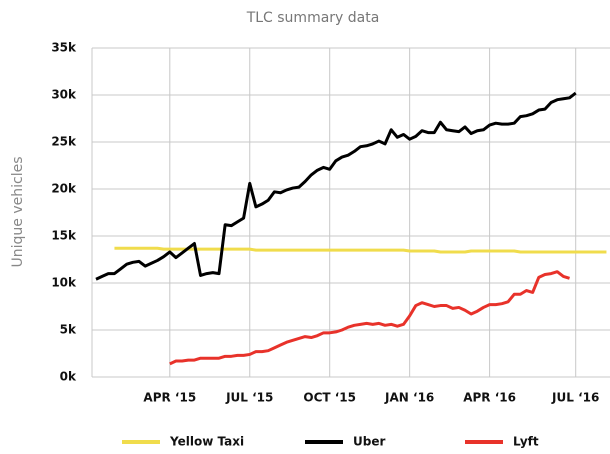 This screenshot has height=454, width=610. I want to click on y-tick-label: 15k, so click(64, 236).